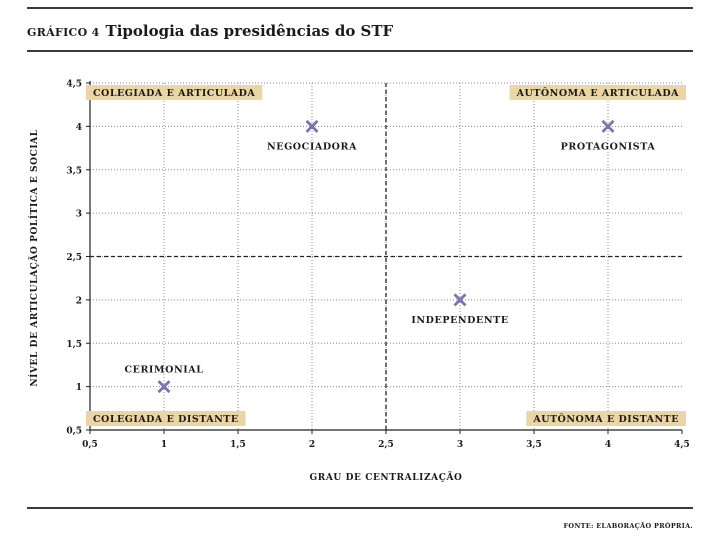 The width and height of the screenshot is (720, 549). I want to click on x-tick-label: 4, so click(608, 445).